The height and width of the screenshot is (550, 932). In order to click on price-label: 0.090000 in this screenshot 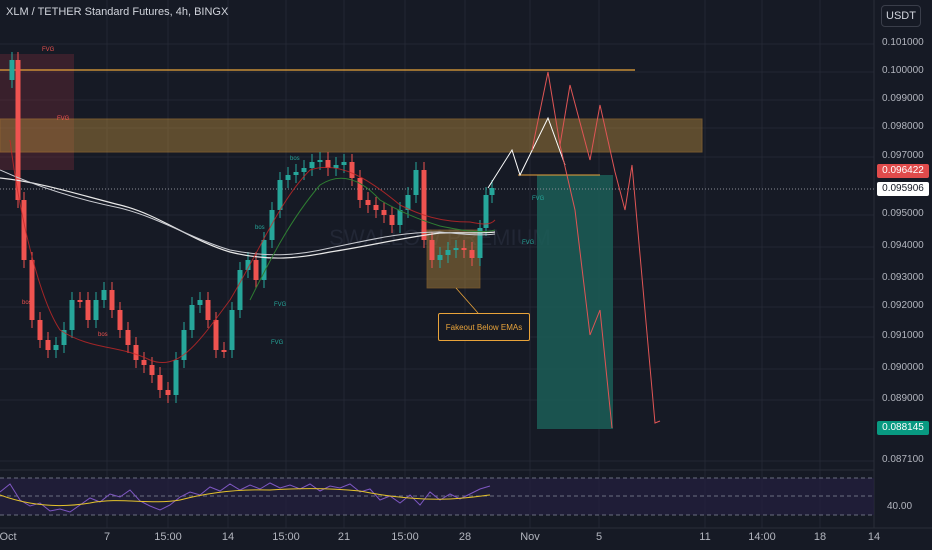, I will do `click(903, 367)`.